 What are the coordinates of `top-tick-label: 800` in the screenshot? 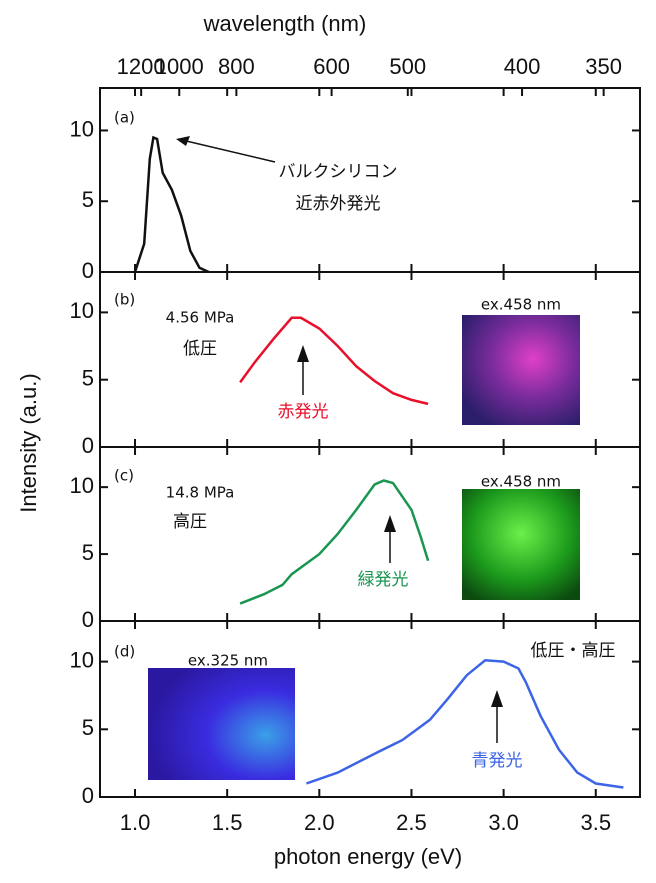 It's located at (236, 66).